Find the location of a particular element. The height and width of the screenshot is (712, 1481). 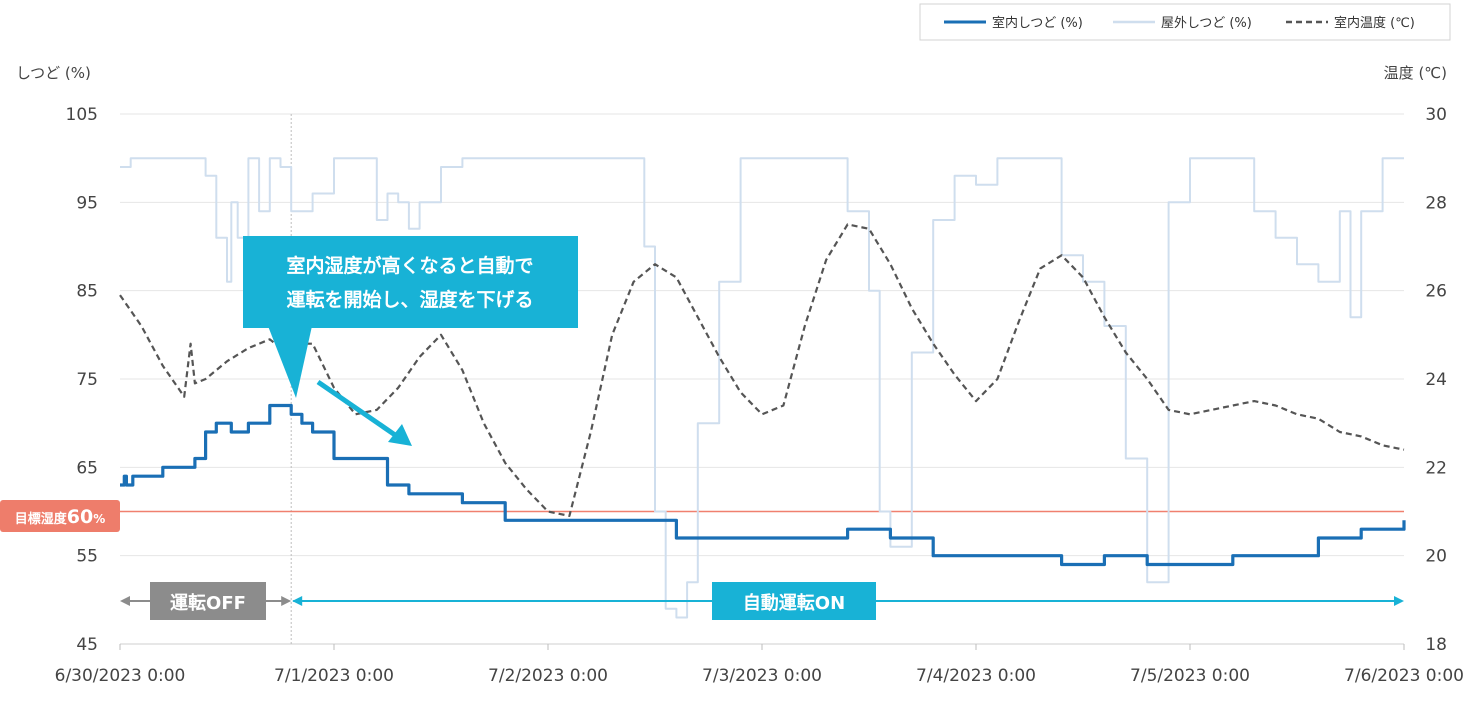

target-label-value: 60 is located at coordinates (80, 517).